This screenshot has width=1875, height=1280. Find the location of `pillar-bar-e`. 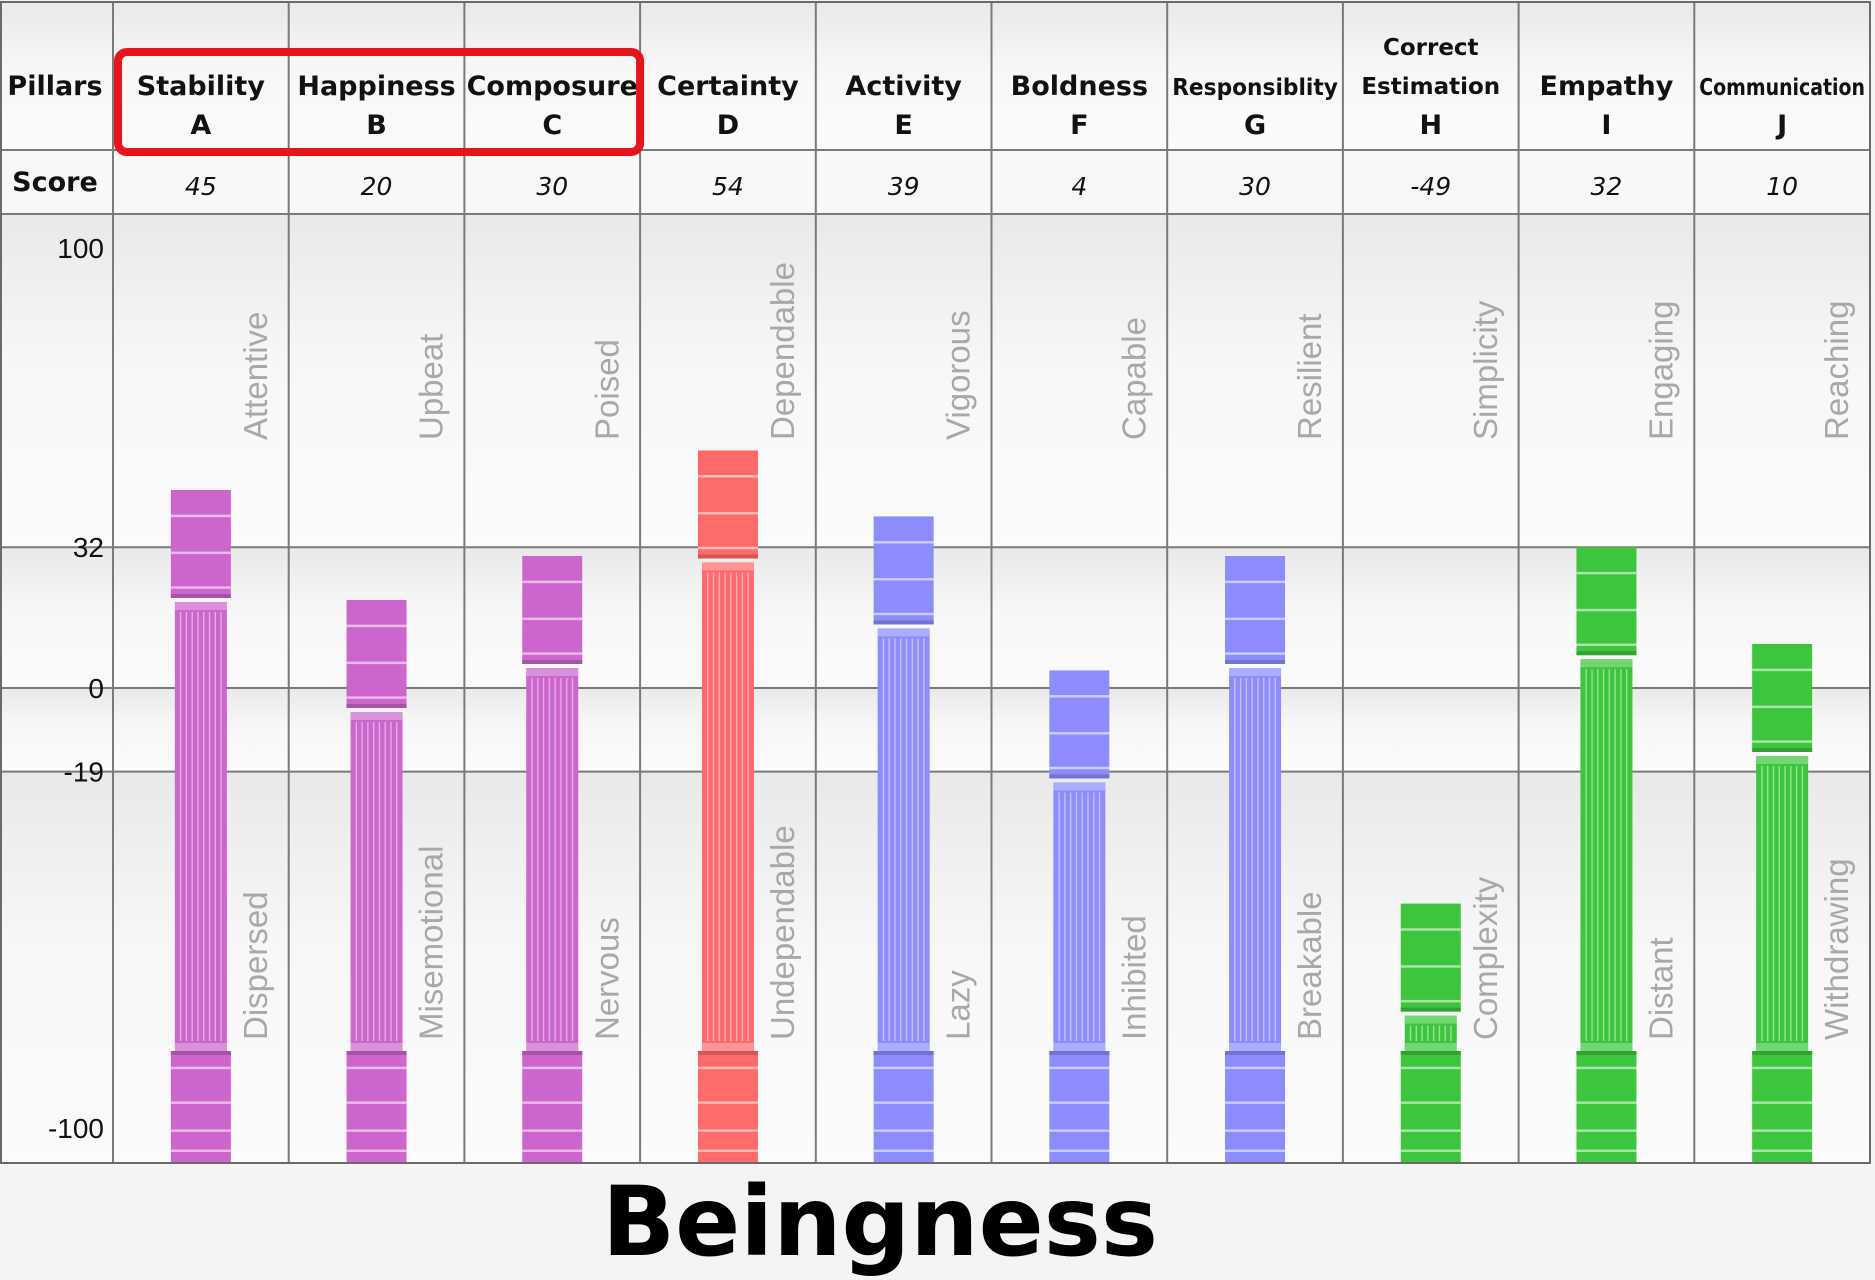

pillar-bar-e is located at coordinates (903, 839).